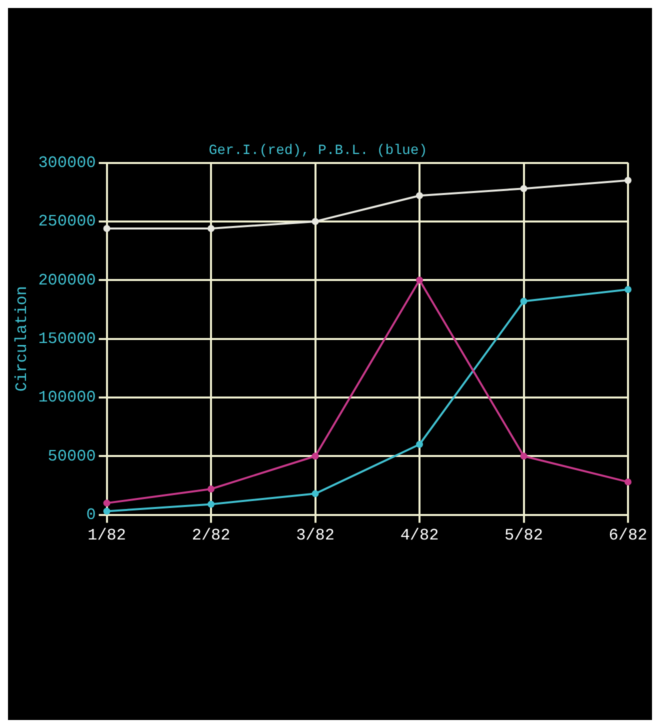 The width and height of the screenshot is (660, 728). Describe the element at coordinates (91, 515) in the screenshot. I see `y-tick-label: 0` at that location.